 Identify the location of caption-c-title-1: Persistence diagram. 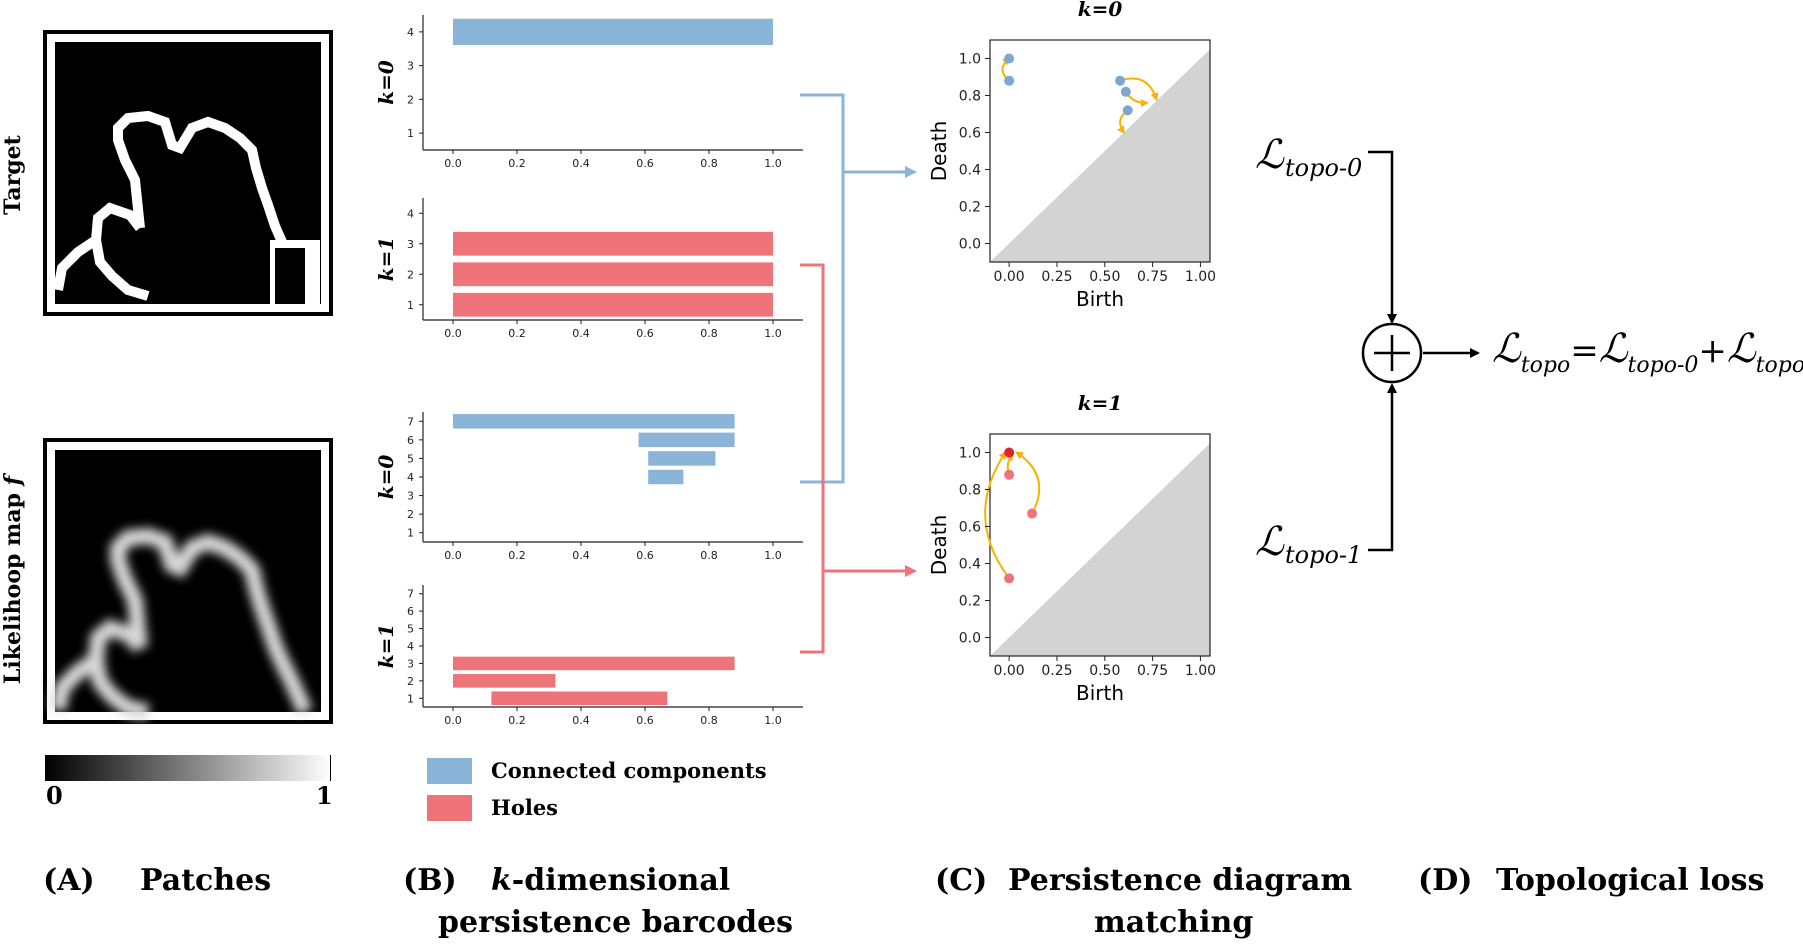
(1180, 880).